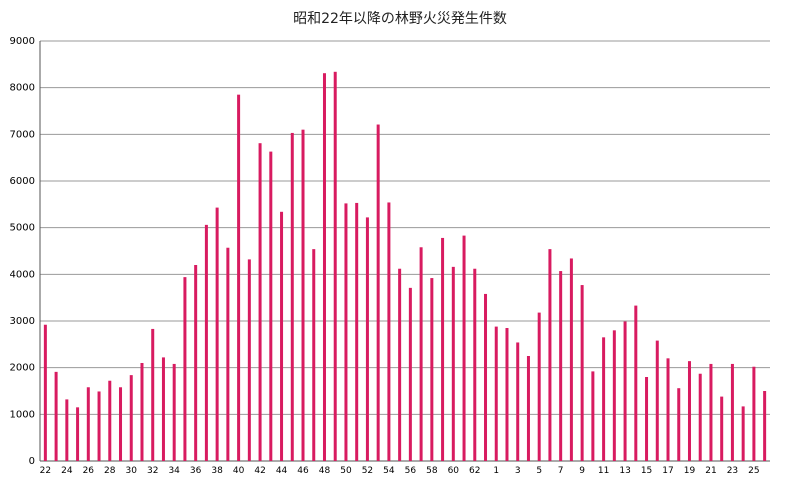 The image size is (800, 489). What do you see at coordinates (624, 471) in the screenshot?
I see `x-tick-label: 13` at bounding box center [624, 471].